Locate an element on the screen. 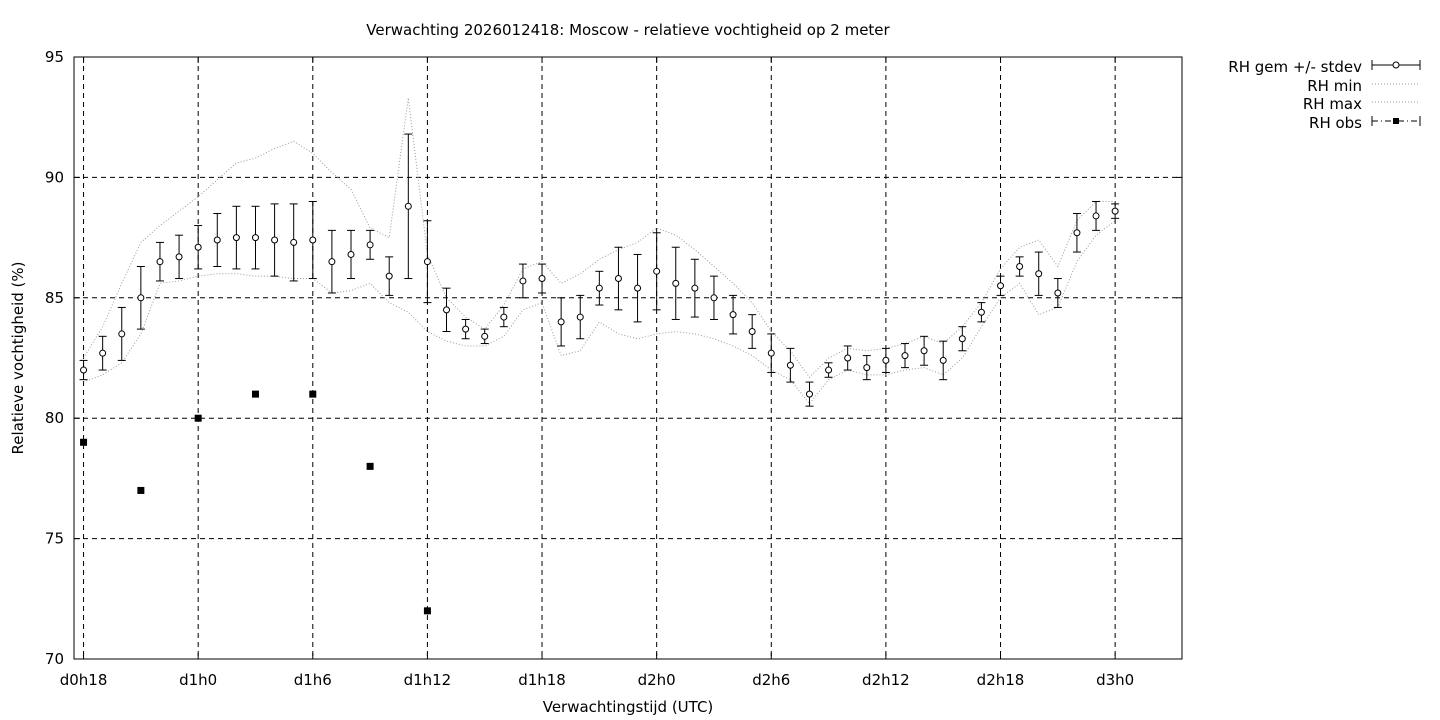  legend-label-min: RH min is located at coordinates (1334, 86).